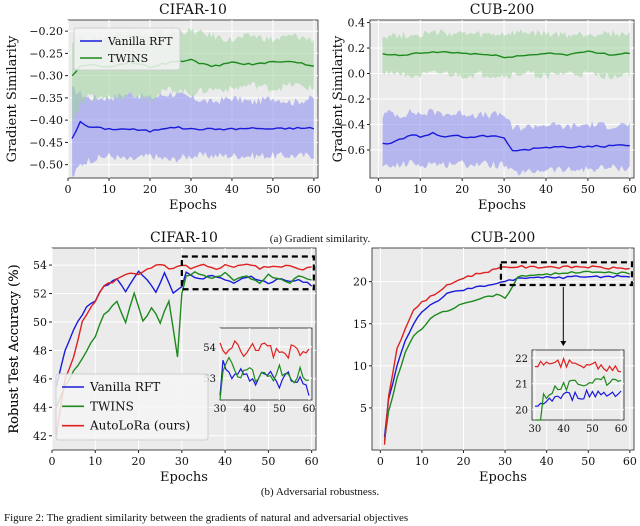 This screenshot has width=640, height=526. I want to click on y-tick-label: −0.20, so click(46, 31).